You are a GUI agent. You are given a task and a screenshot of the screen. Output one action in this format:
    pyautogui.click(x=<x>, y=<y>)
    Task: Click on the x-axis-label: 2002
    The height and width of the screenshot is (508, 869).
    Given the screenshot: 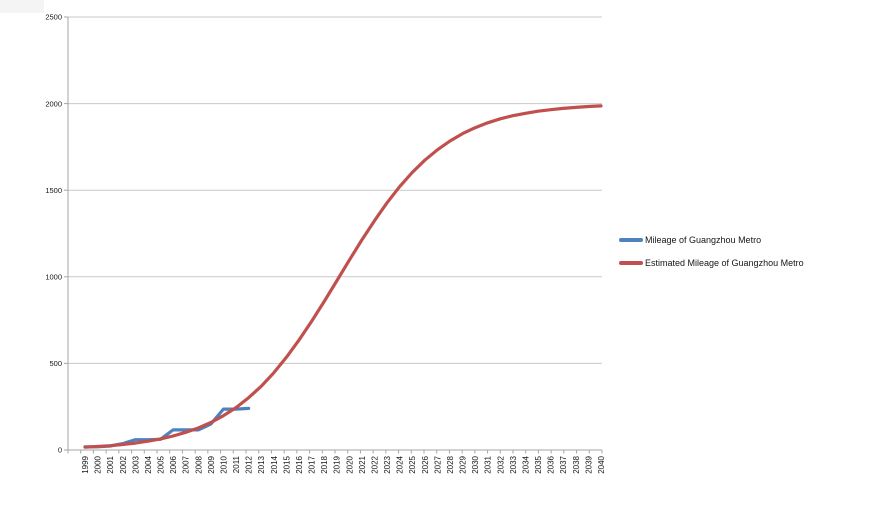 What is the action you would take?
    pyautogui.click(x=123, y=464)
    